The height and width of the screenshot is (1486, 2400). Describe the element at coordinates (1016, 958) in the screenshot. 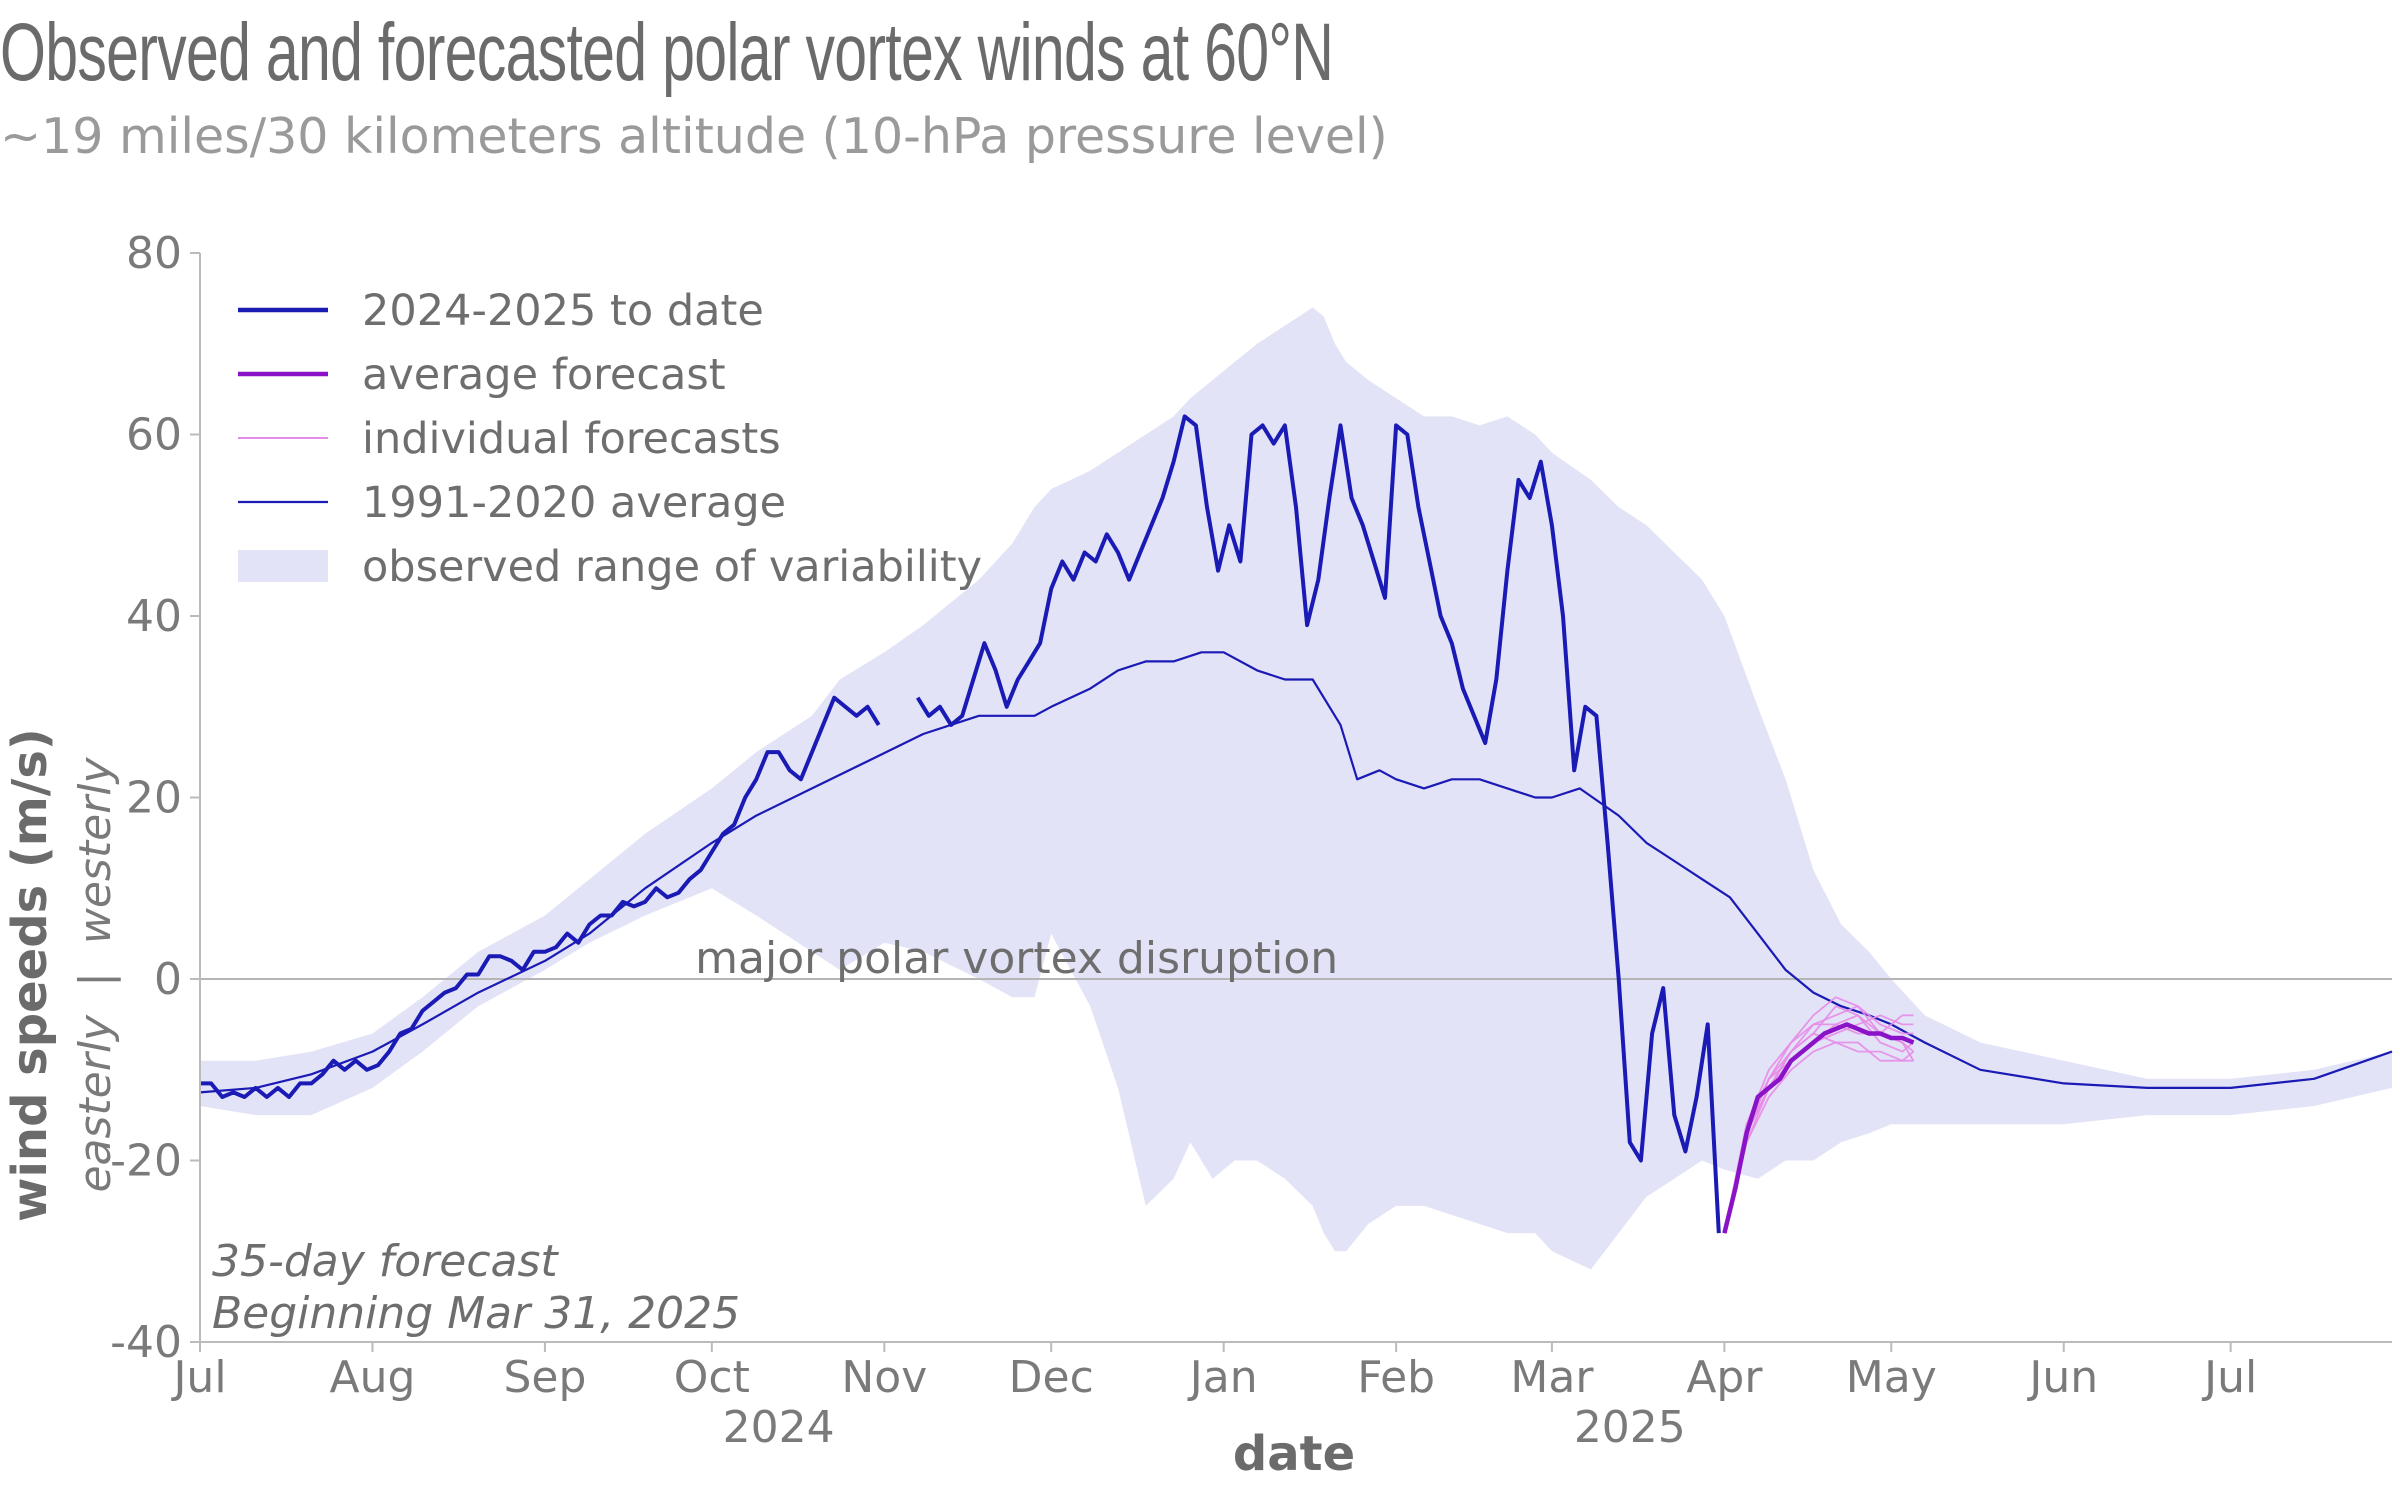

I see `reference-line-label: major polar vortex disruption` at that location.